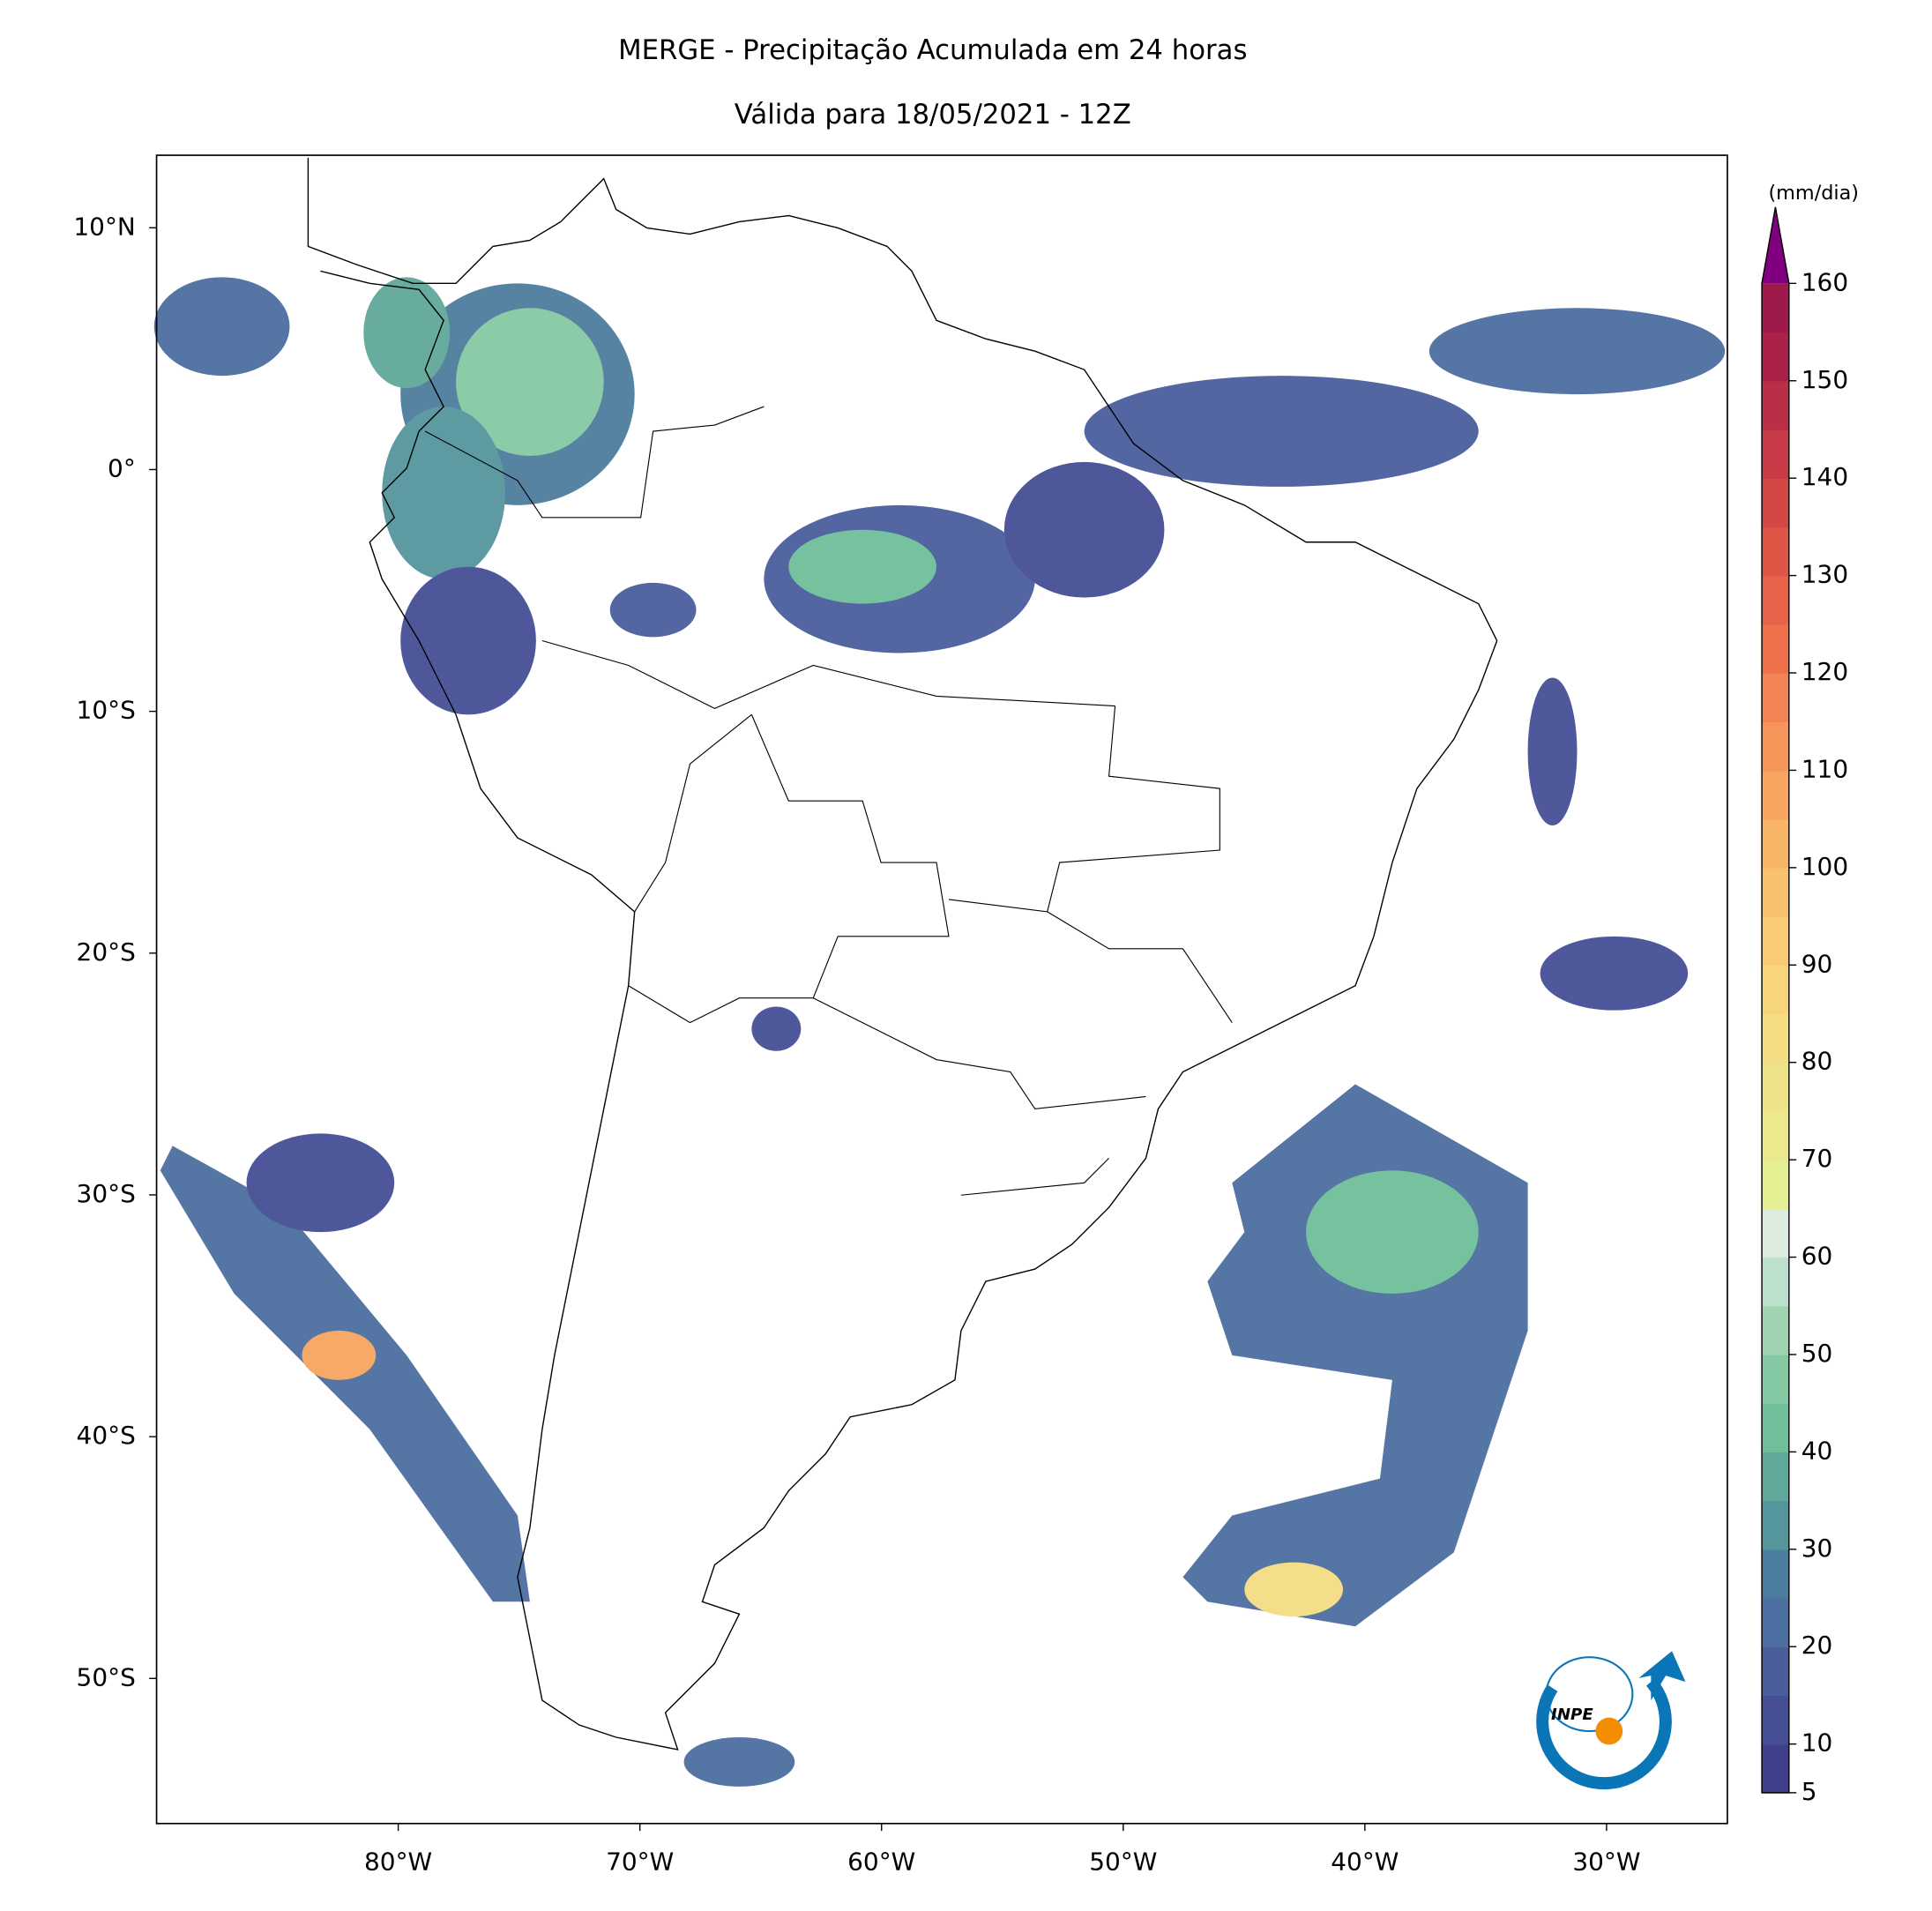  I want to click on logo-text: INPE, so click(1572, 1715).